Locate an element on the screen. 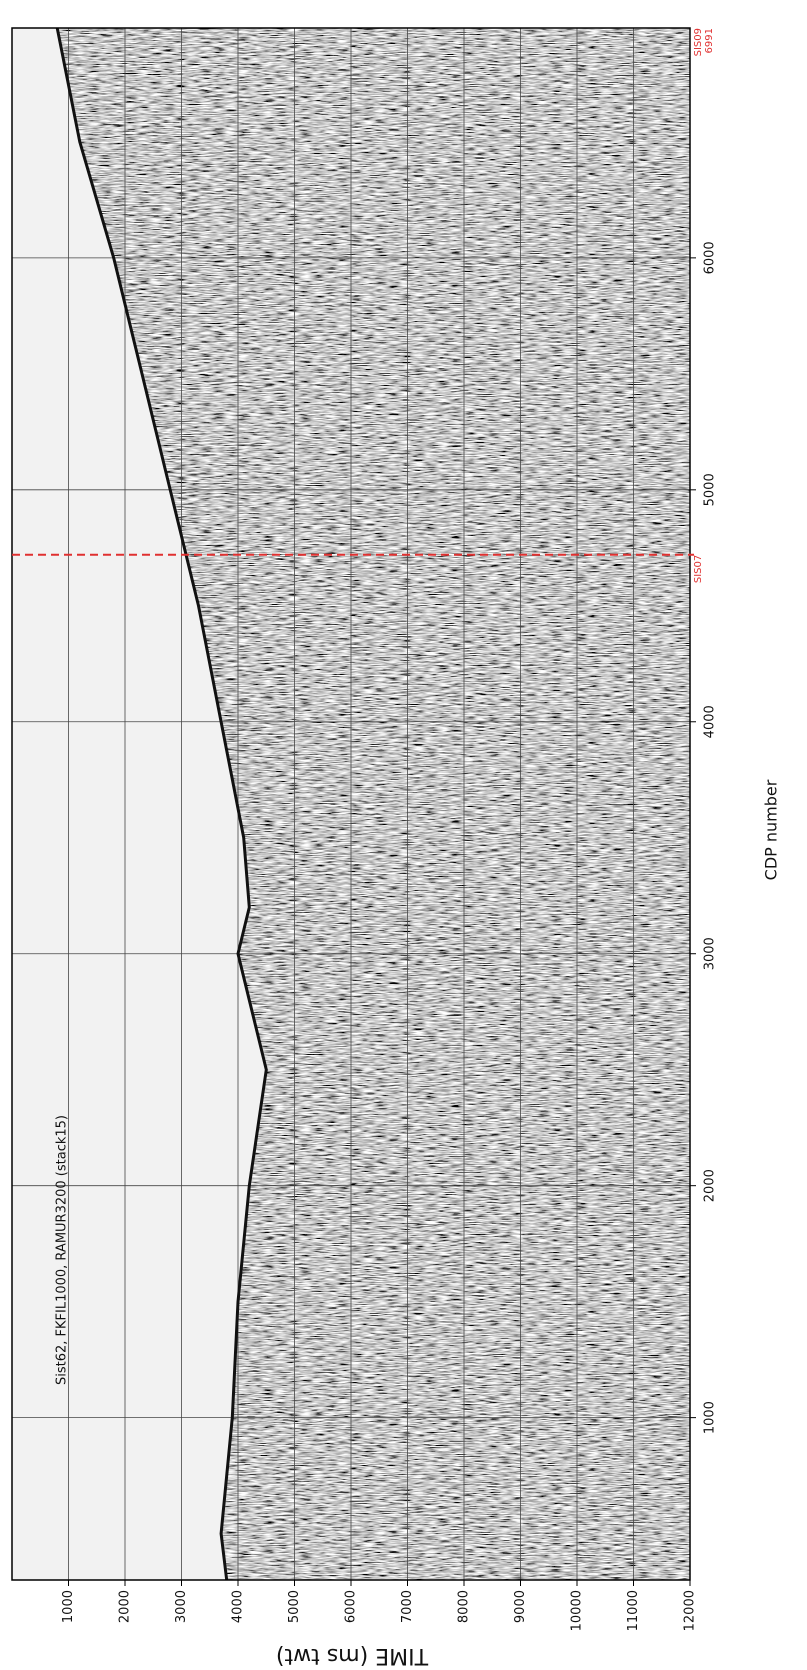  y-tick-label: 10000 is located at coordinates (577, 1610).